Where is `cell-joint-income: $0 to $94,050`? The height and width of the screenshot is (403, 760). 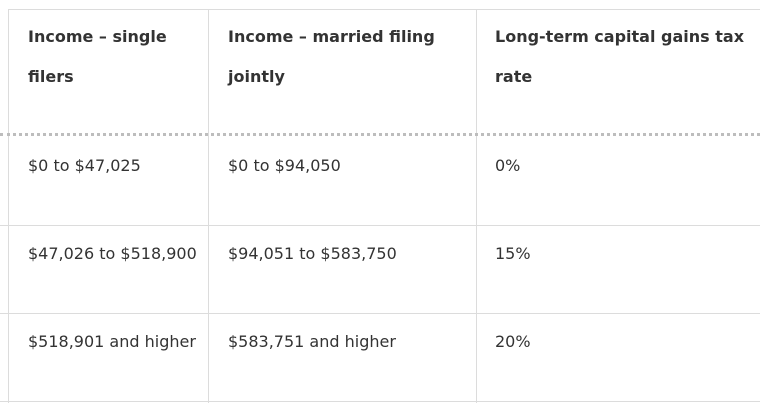
cell-joint-income: $0 to $94,050 is located at coordinates (284, 165).